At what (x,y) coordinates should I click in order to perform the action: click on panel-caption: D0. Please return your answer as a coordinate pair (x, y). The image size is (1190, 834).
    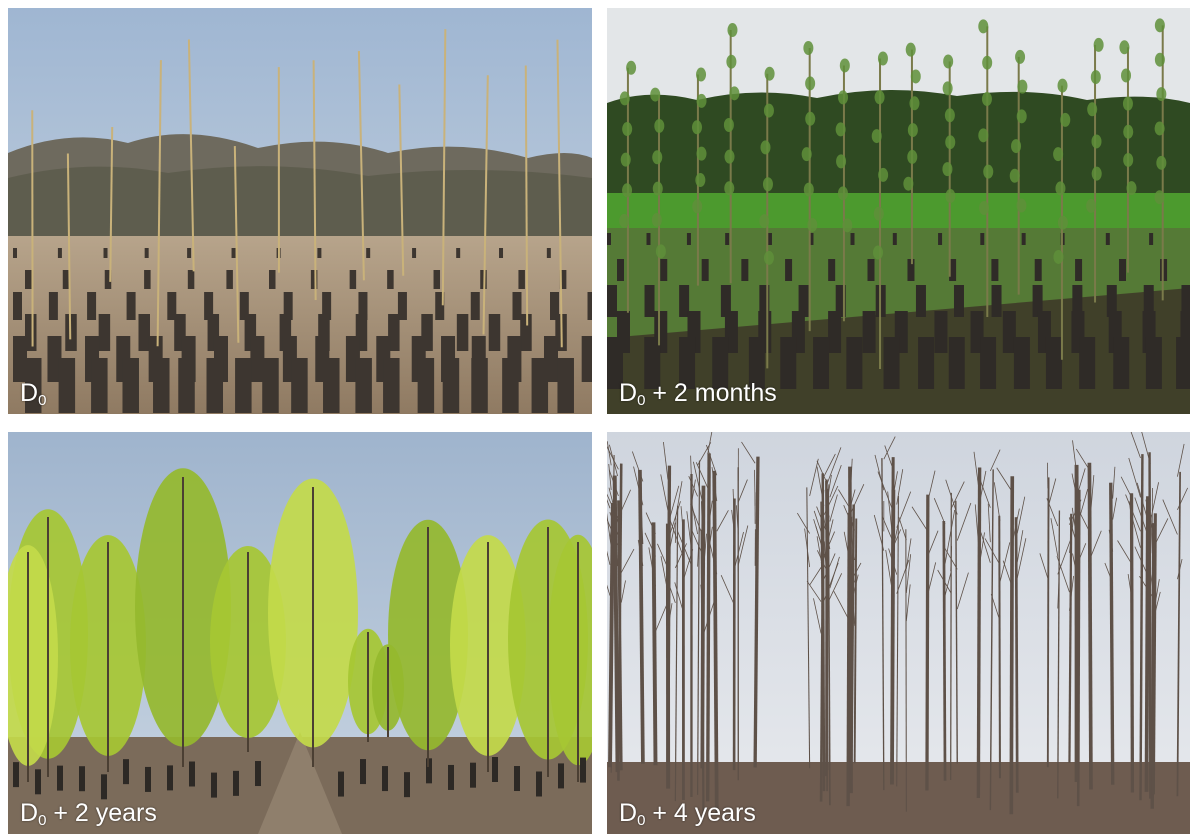
    Looking at the image, I should click on (33, 394).